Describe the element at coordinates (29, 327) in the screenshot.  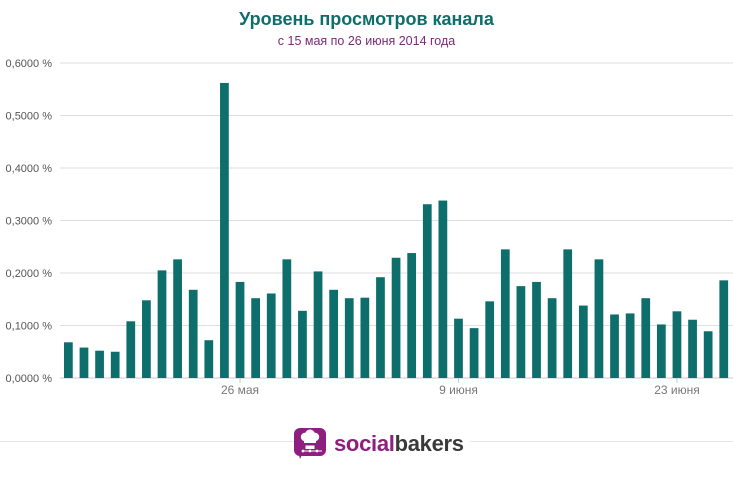
I see `y-tick-label: 0,1000 %` at that location.